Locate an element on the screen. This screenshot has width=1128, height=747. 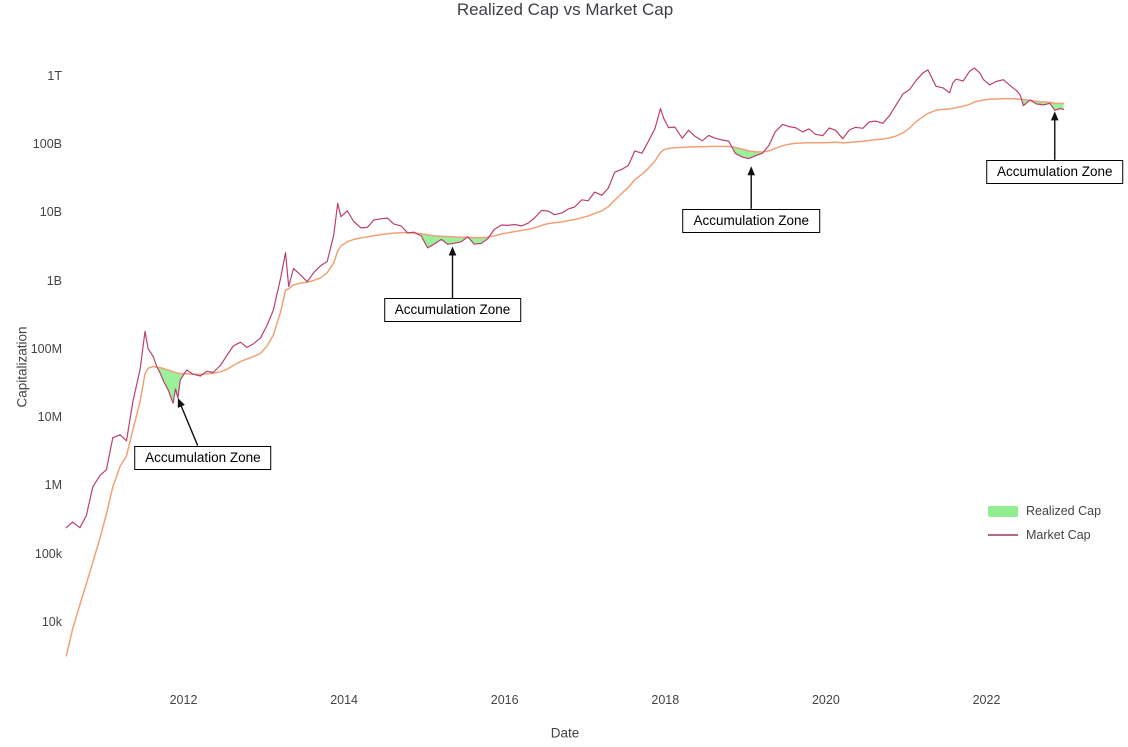
y-tick-label: 10M is located at coordinates (49, 417).